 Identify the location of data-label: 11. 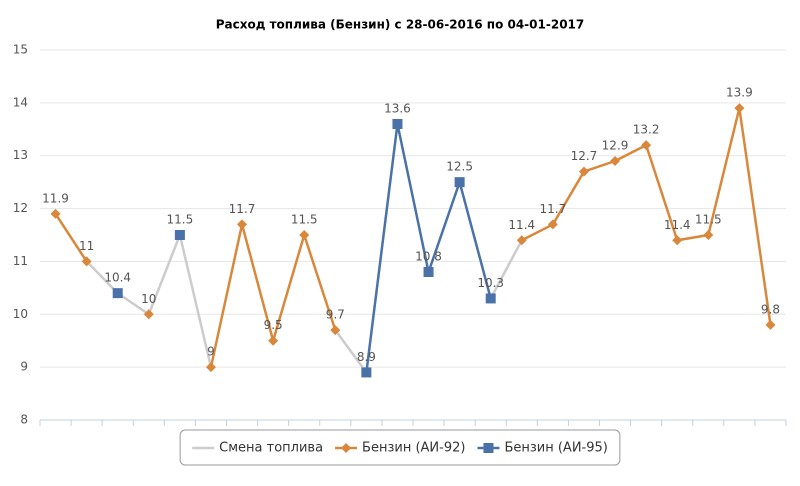
(86, 246).